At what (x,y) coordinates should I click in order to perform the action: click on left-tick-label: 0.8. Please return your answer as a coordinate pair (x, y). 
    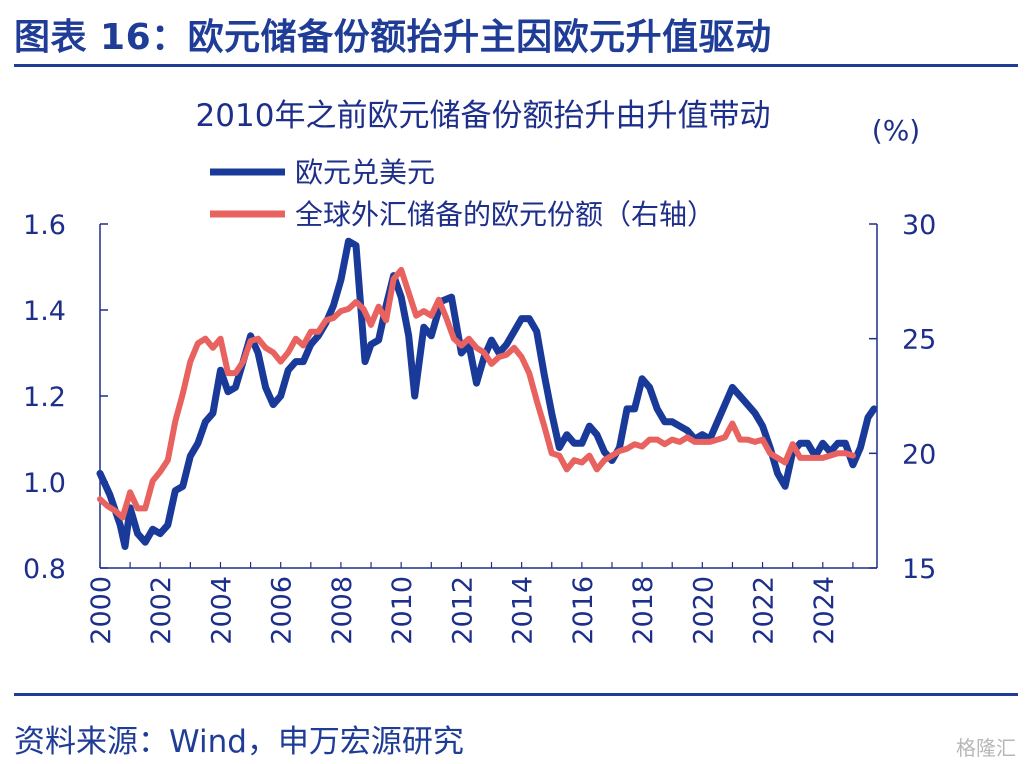
    Looking at the image, I should click on (44, 569).